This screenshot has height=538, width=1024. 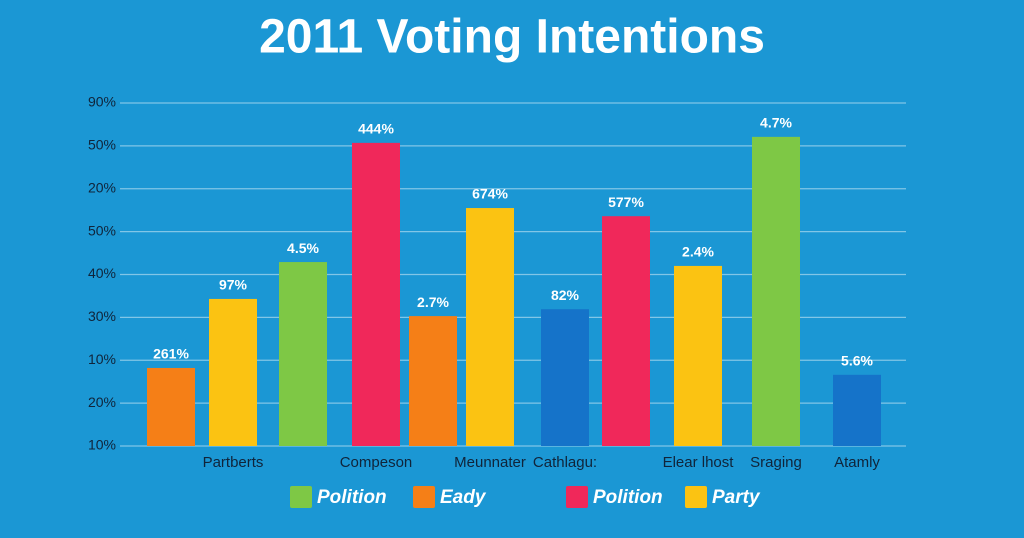 I want to click on y-tick-label: 40%, so click(x=102, y=273).